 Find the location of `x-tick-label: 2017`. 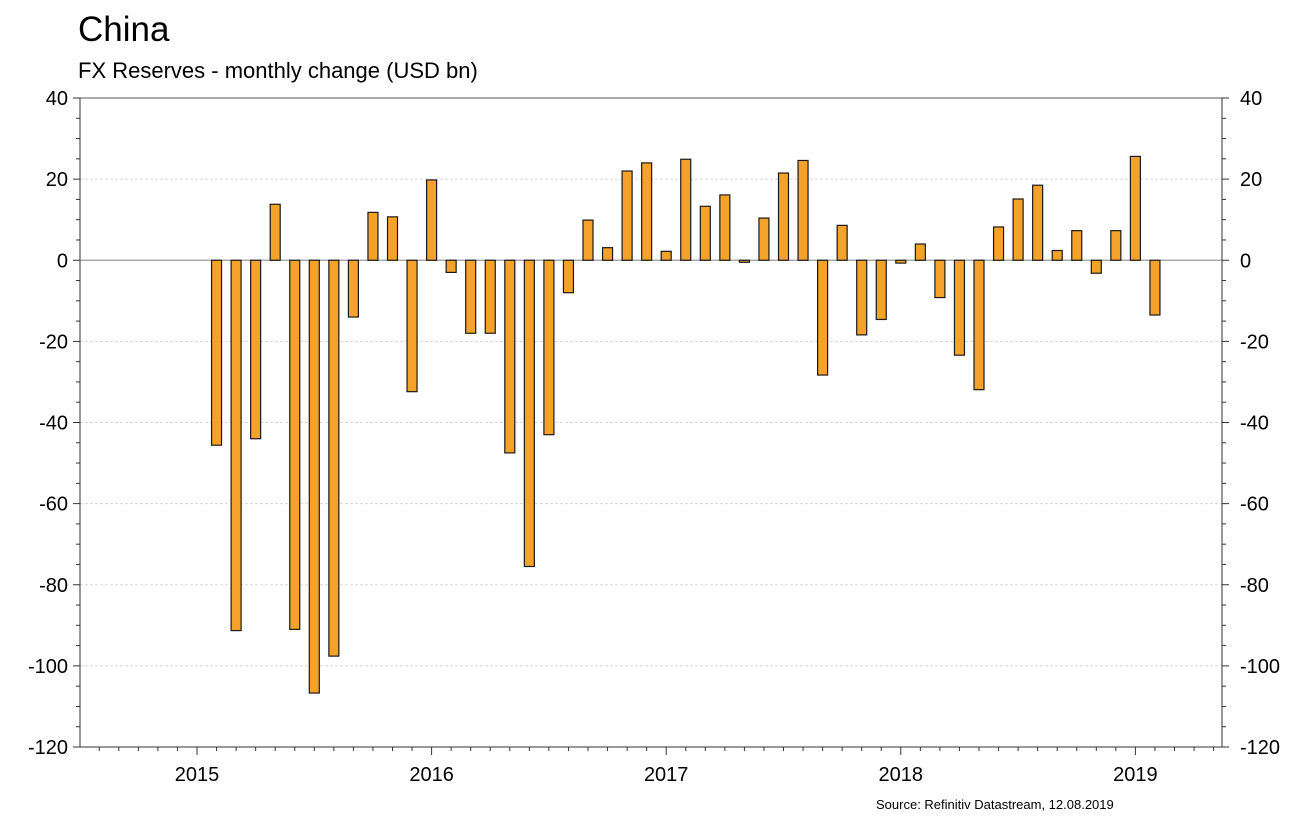

x-tick-label: 2017 is located at coordinates (666, 775).